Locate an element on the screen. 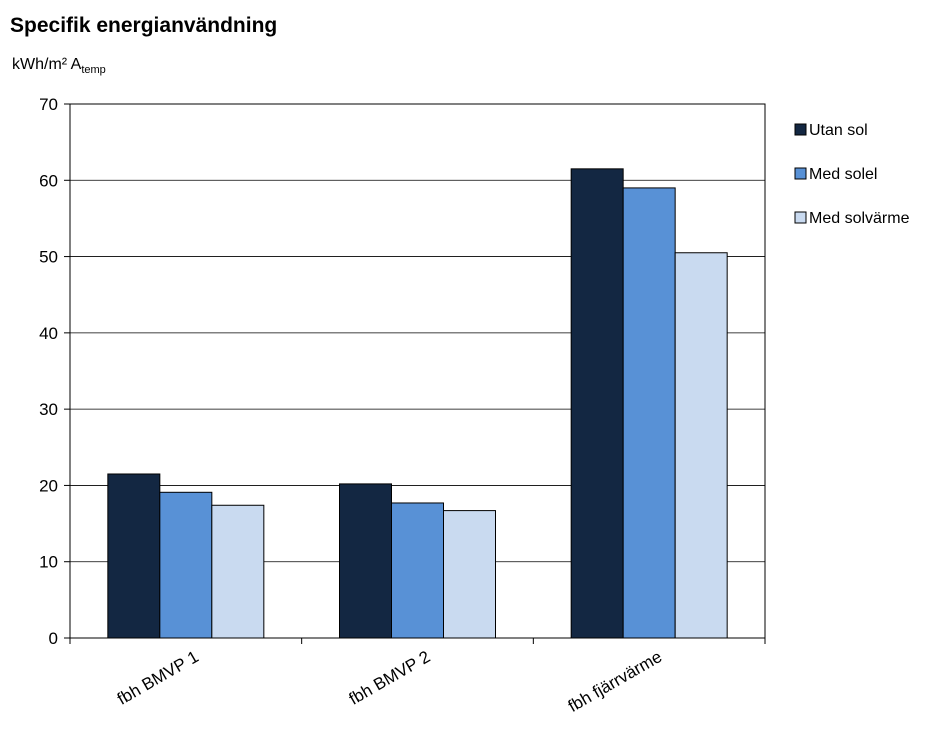  legend-label: Med solel is located at coordinates (843, 174).